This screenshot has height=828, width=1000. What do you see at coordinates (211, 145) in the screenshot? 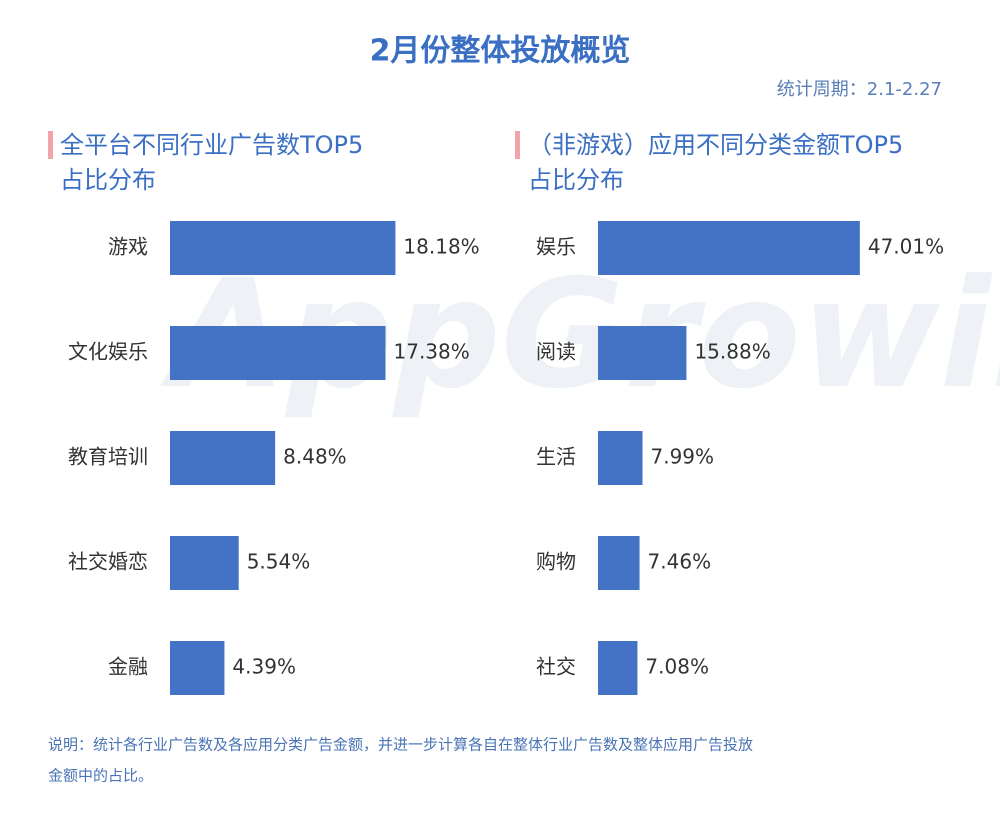
I see `chart-title: 全平台不同行业广告数TOP5` at bounding box center [211, 145].